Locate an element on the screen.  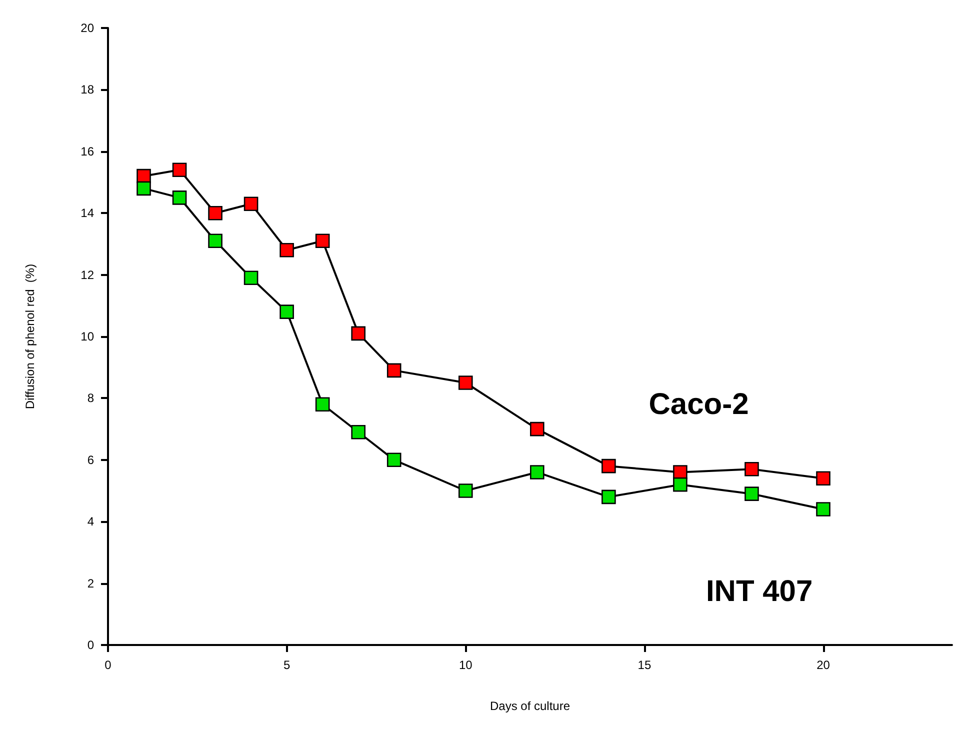
x-axis-title: Days of culture is located at coordinates (530, 706).